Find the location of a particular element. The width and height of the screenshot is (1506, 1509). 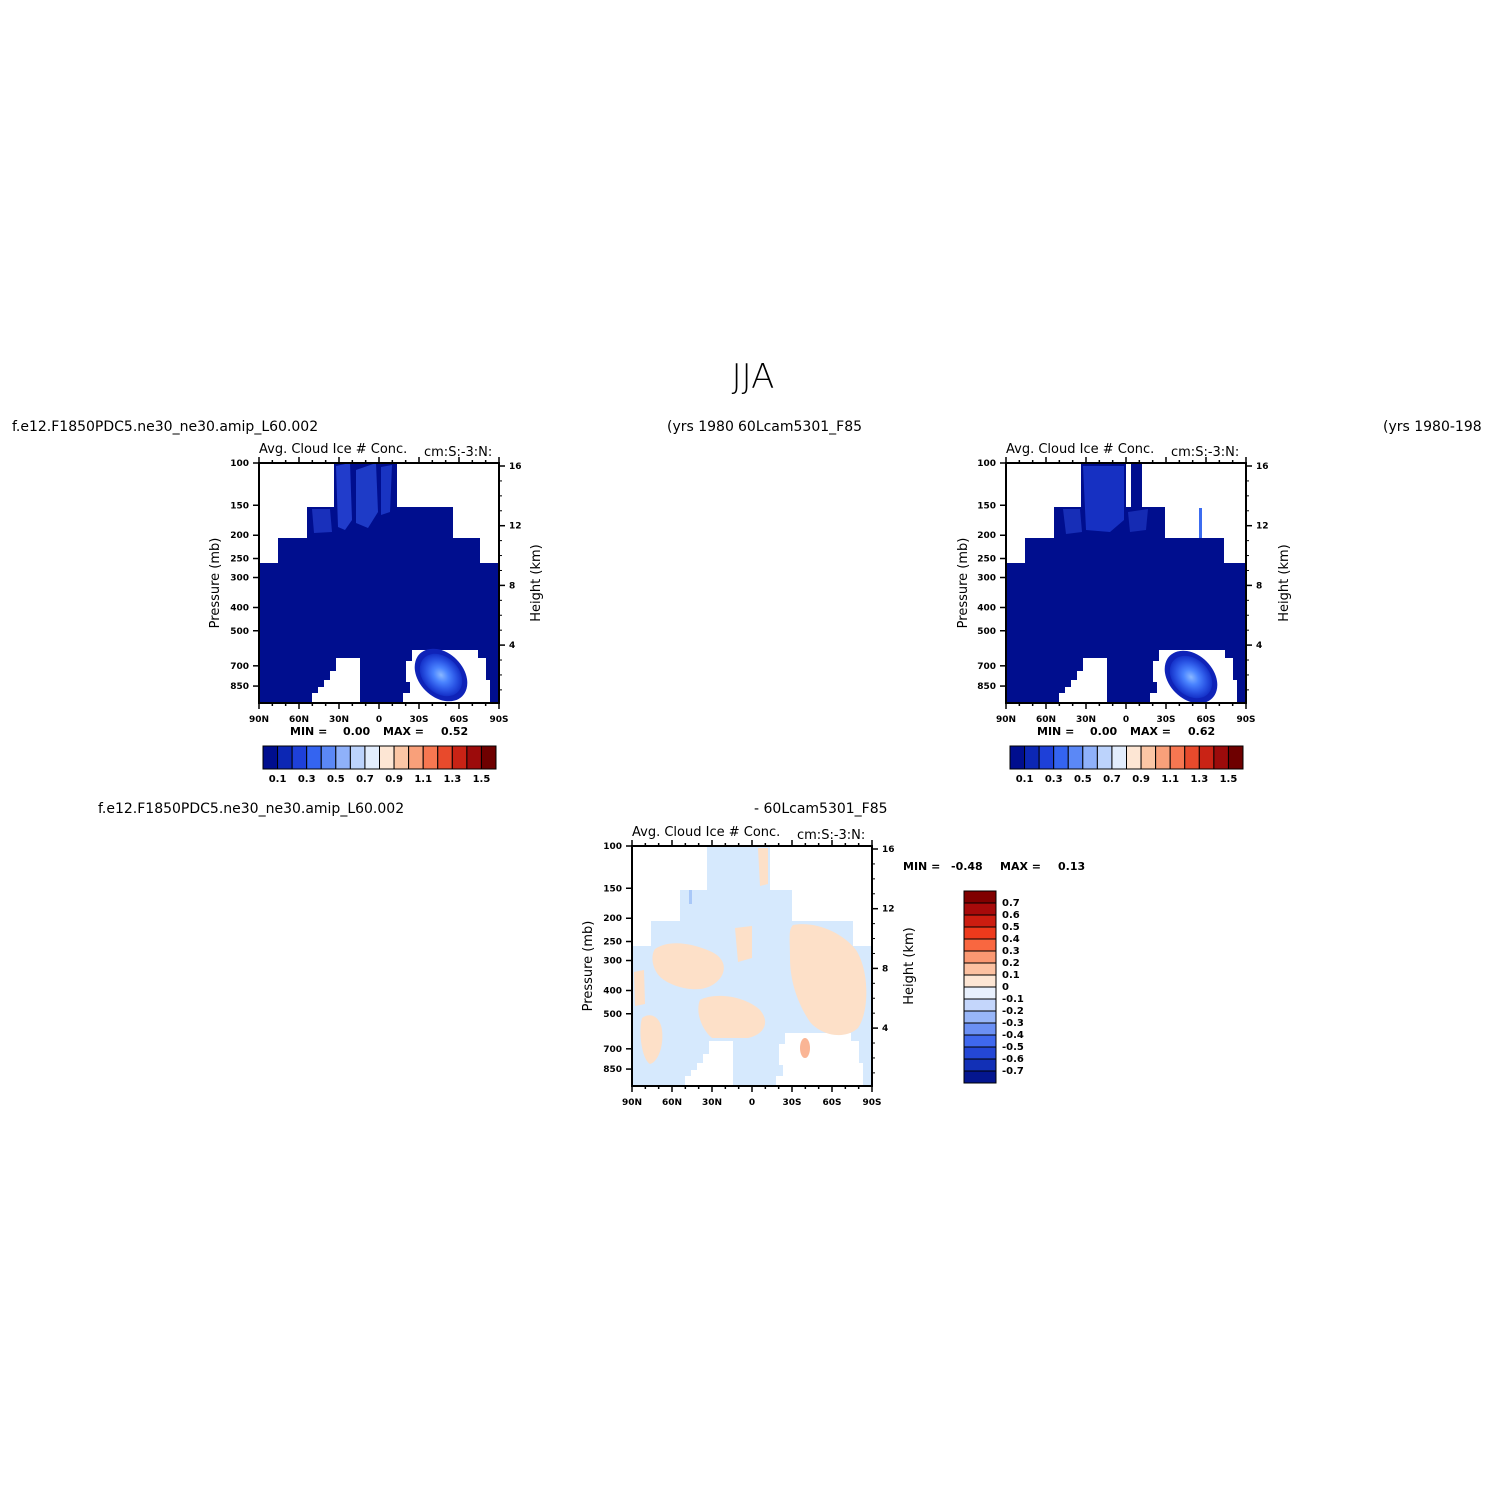

panel-b-units: cm:S:-3:N: is located at coordinates (1205, 452).